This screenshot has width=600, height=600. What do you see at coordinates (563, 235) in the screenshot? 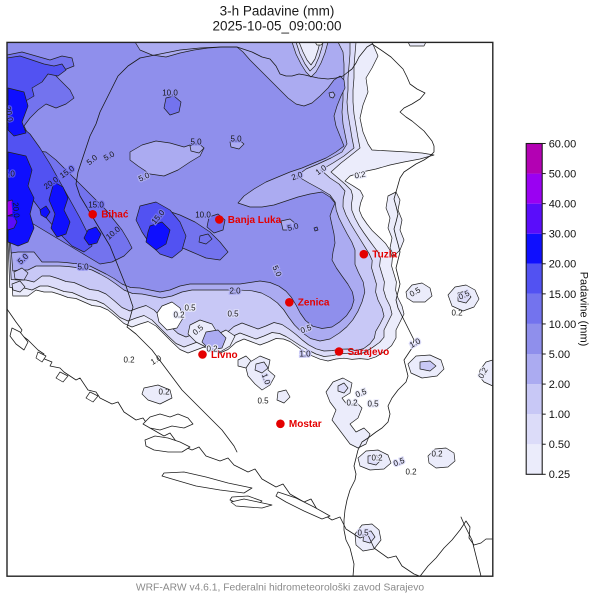
I see `svg-text: 30.00` at bounding box center [563, 235].